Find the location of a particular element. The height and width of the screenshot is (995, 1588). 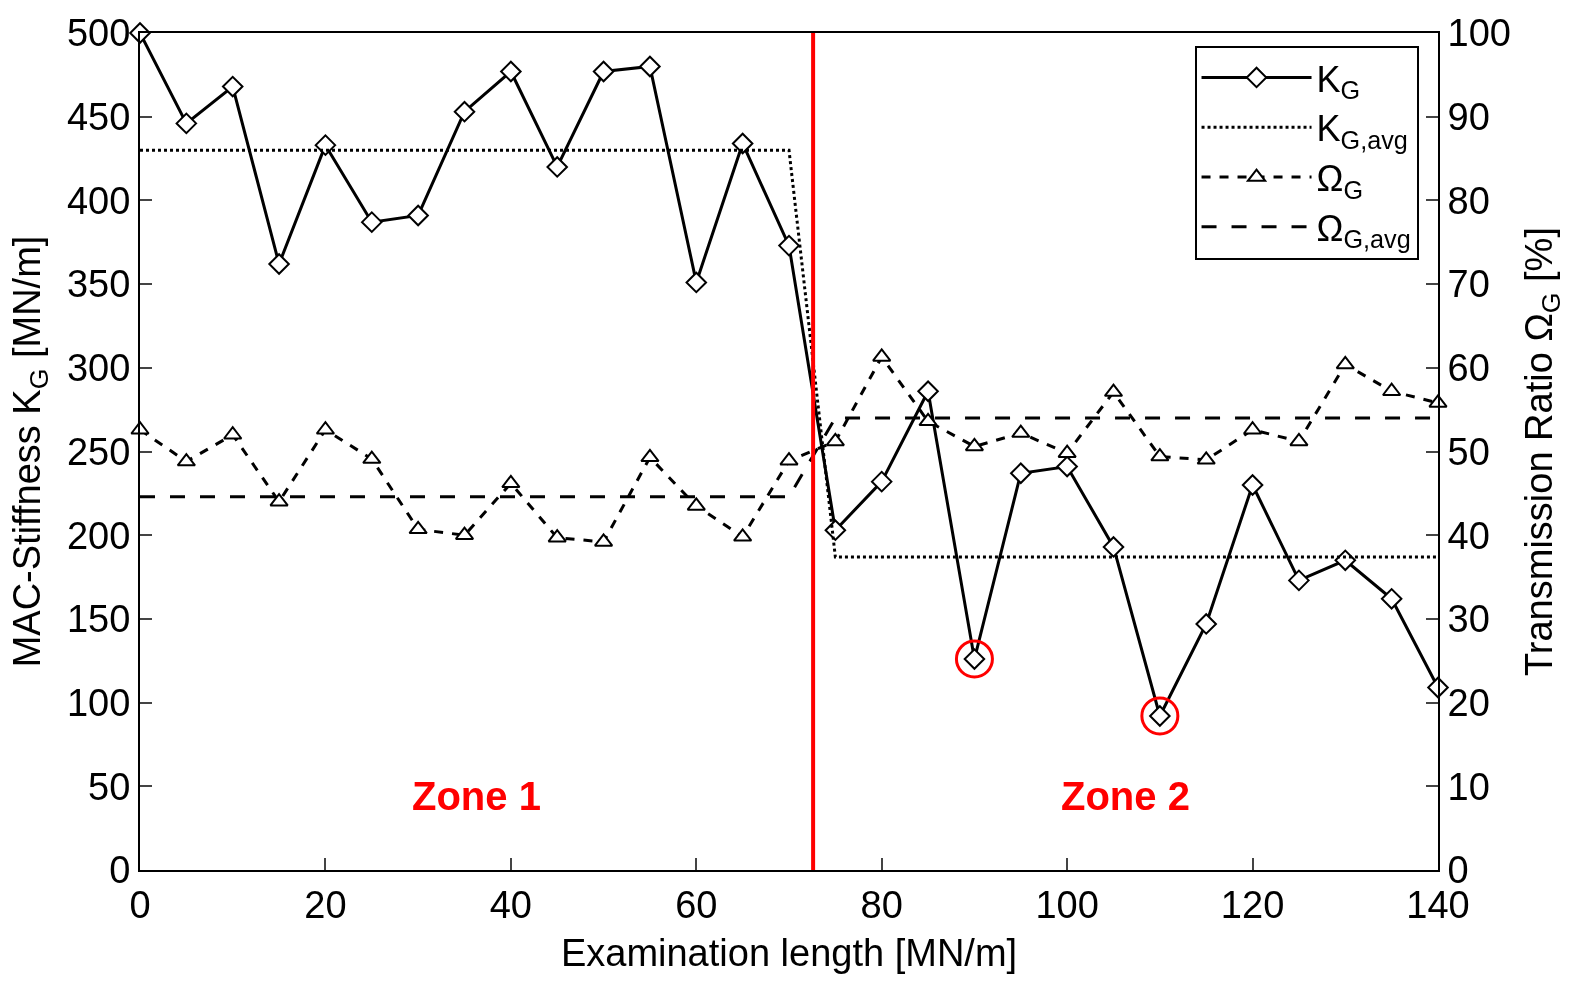

y-tick-label: 100 is located at coordinates (98, 702).